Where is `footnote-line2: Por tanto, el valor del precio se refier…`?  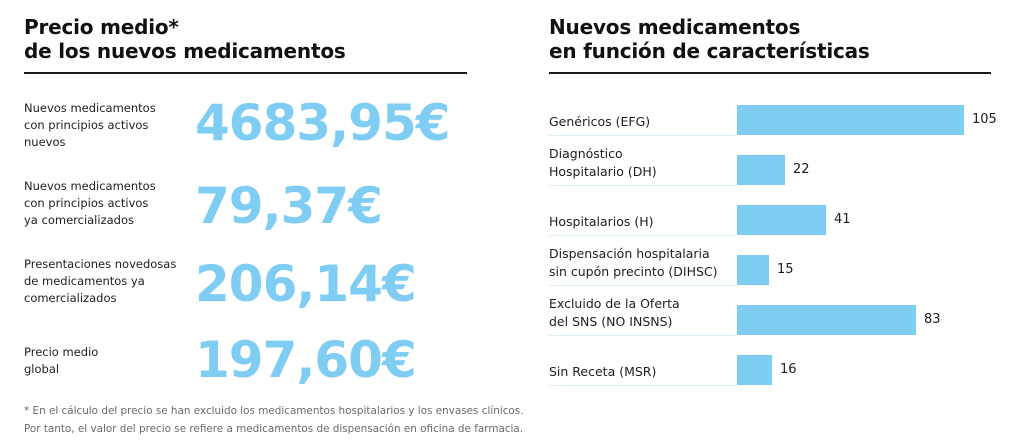
footnote-line2: Por tanto, el valor del precio se refier… is located at coordinates (274, 429).